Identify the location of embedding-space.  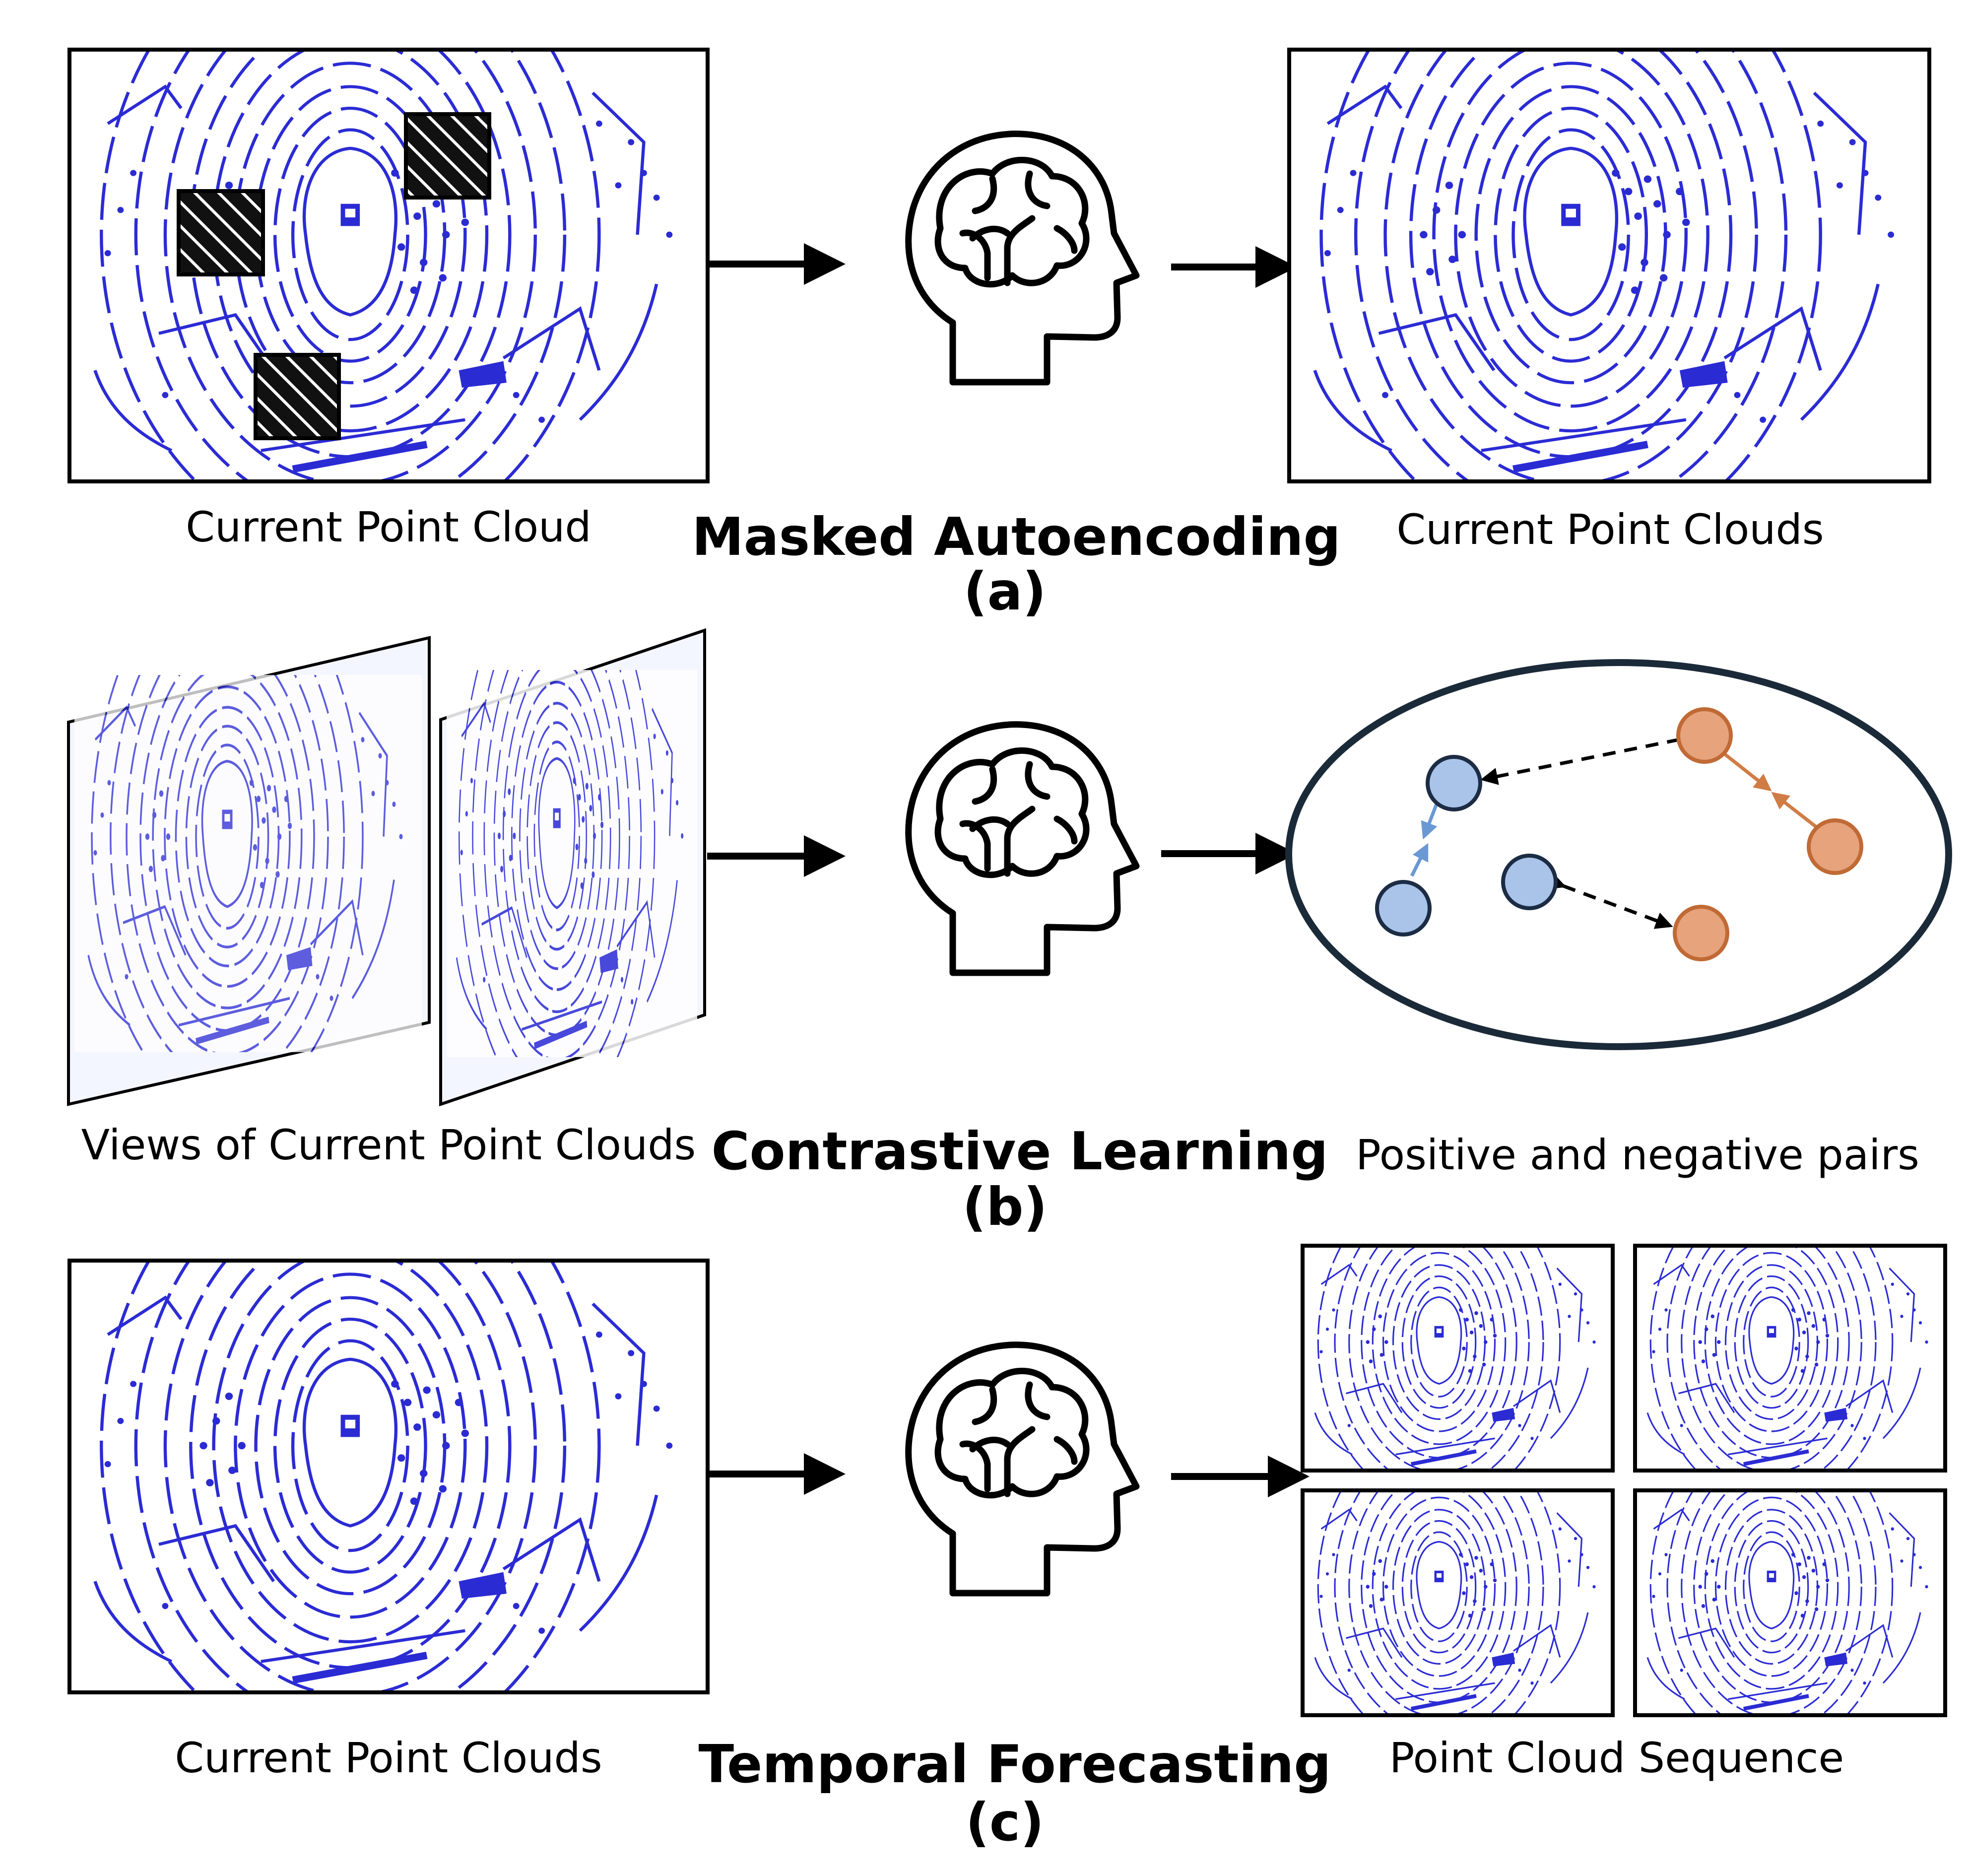
(1618, 854).